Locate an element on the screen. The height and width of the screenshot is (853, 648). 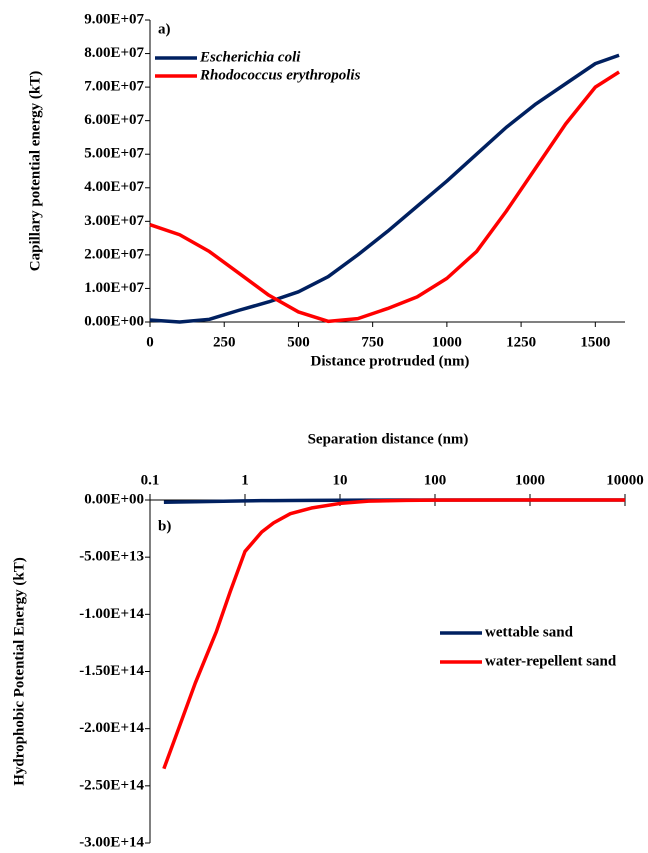
x-tick-label: 0.1 is located at coordinates (150, 480).